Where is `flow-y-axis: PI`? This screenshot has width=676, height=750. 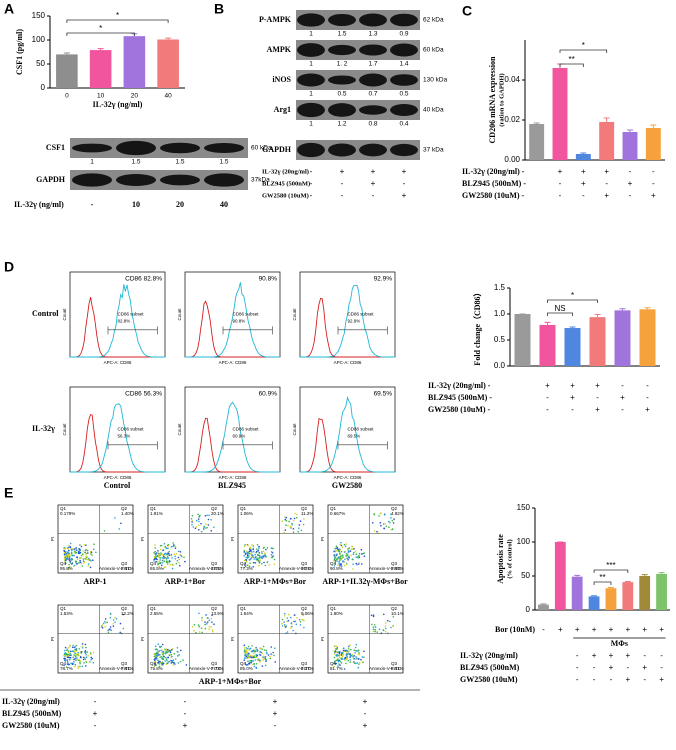 flow-y-axis: PI is located at coordinates (322, 539).